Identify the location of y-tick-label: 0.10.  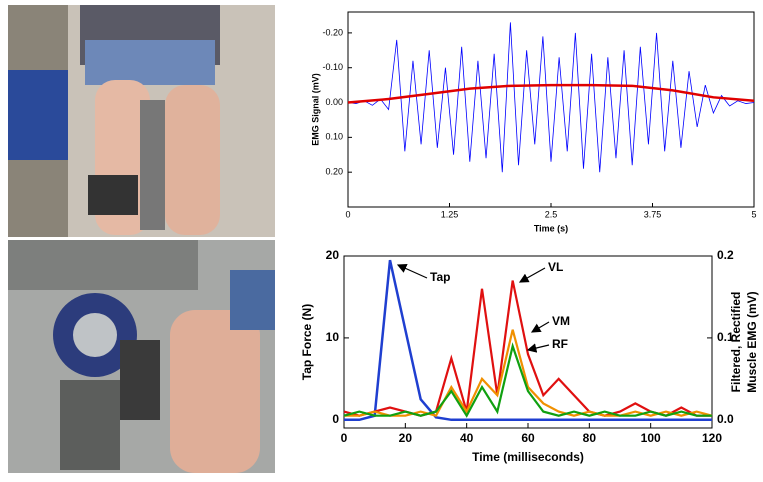
(334, 137).